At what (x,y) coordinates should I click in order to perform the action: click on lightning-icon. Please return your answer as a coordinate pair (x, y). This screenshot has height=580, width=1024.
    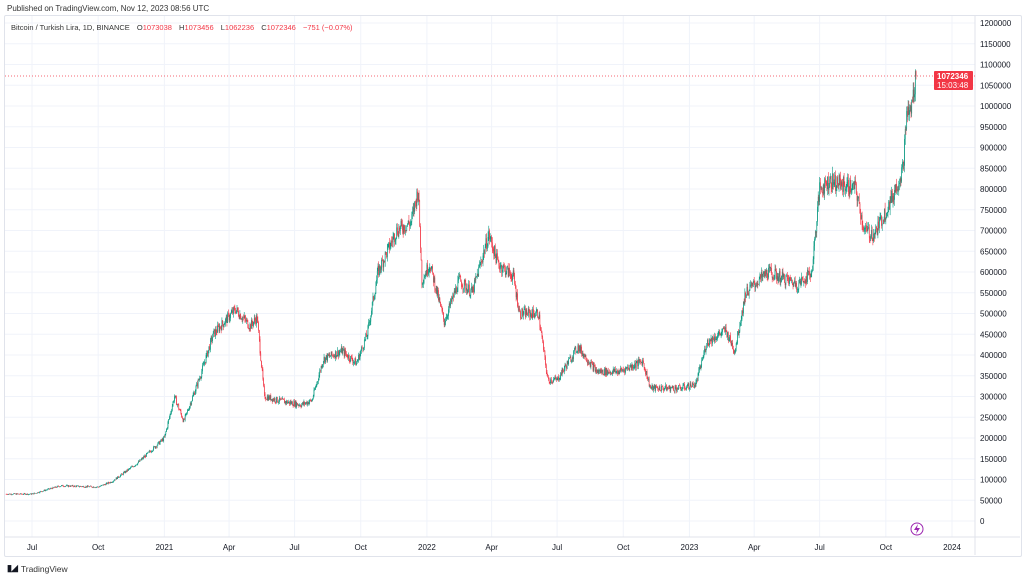
    Looking at the image, I should click on (917, 529).